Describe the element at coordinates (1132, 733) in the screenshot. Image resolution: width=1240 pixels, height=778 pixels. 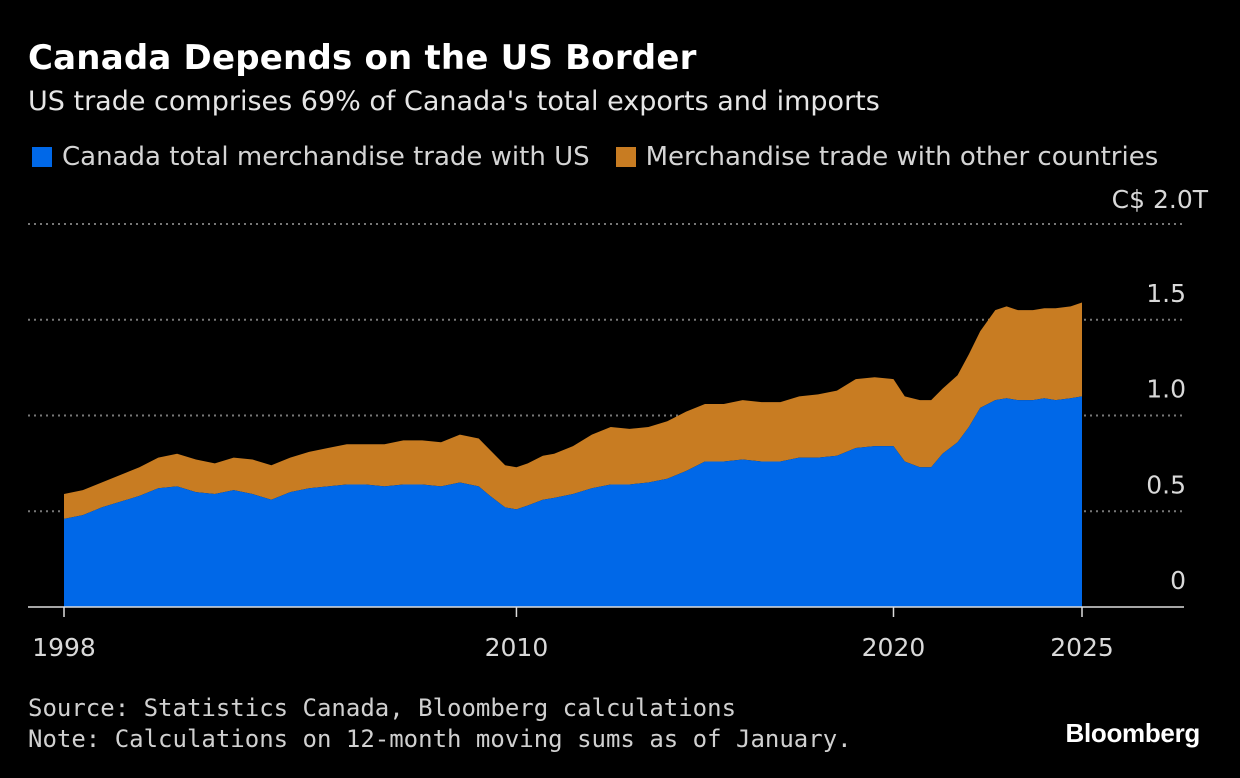
I see `bloomberg-logo: Bloomberg` at that location.